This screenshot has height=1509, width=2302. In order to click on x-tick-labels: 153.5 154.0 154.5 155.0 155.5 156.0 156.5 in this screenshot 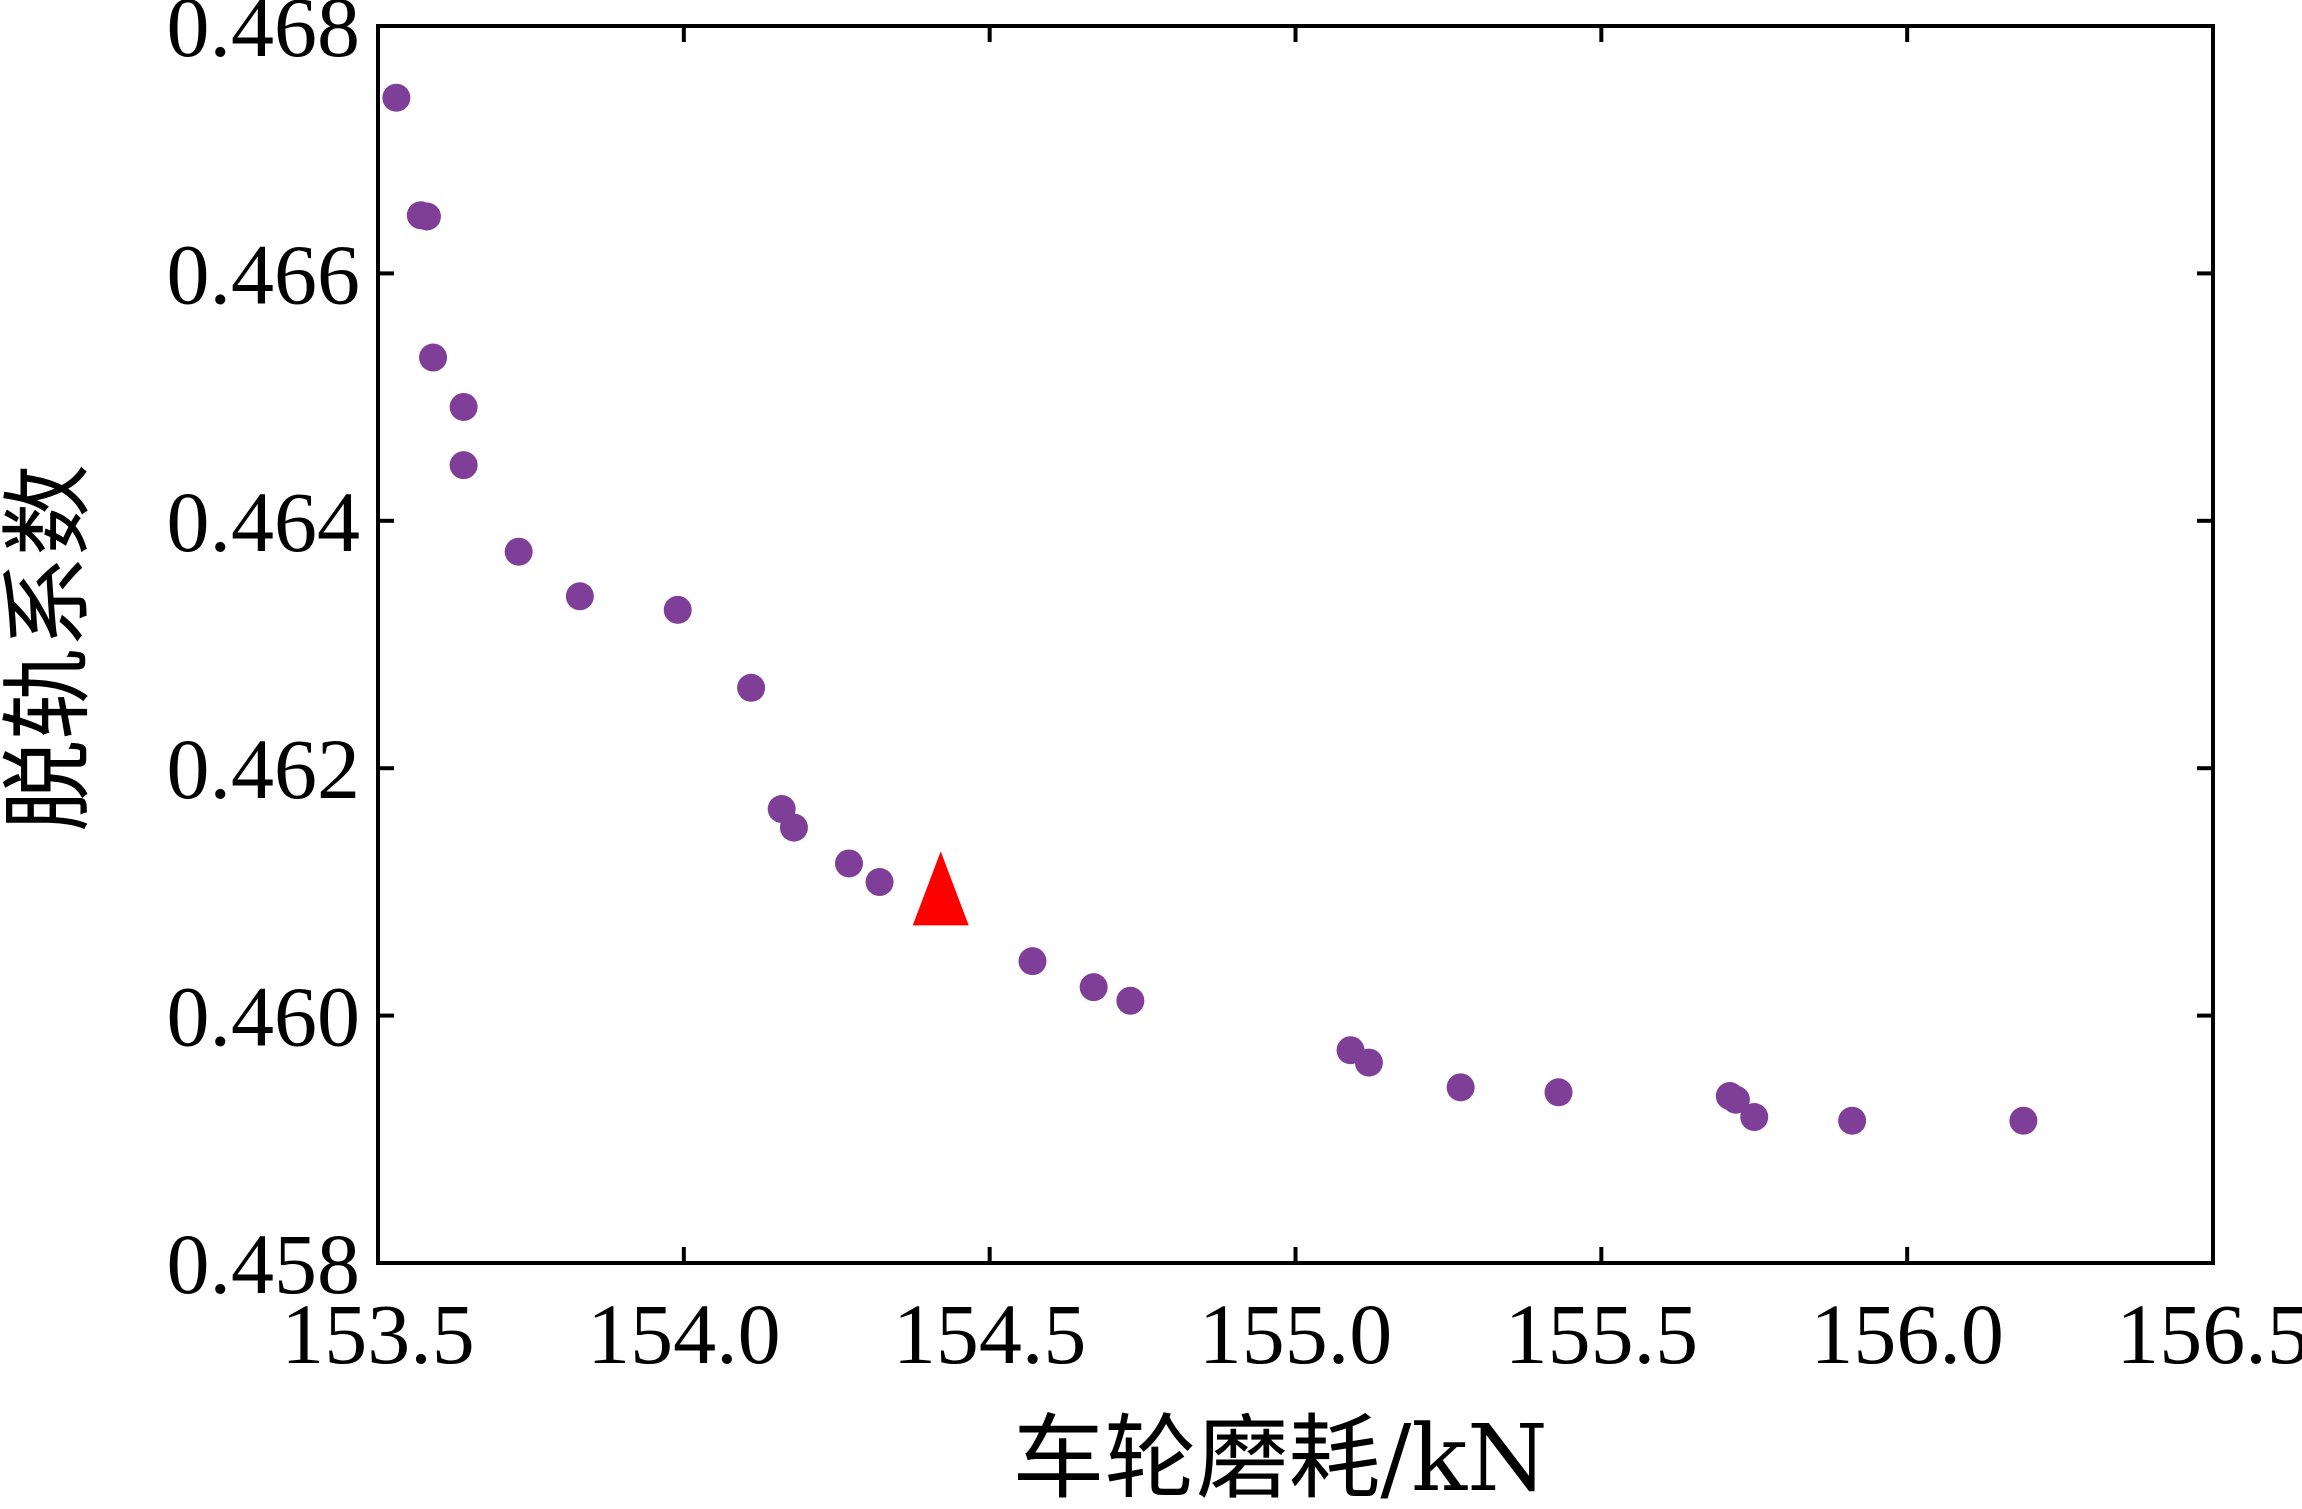, I will do `click(1291, 1334)`.